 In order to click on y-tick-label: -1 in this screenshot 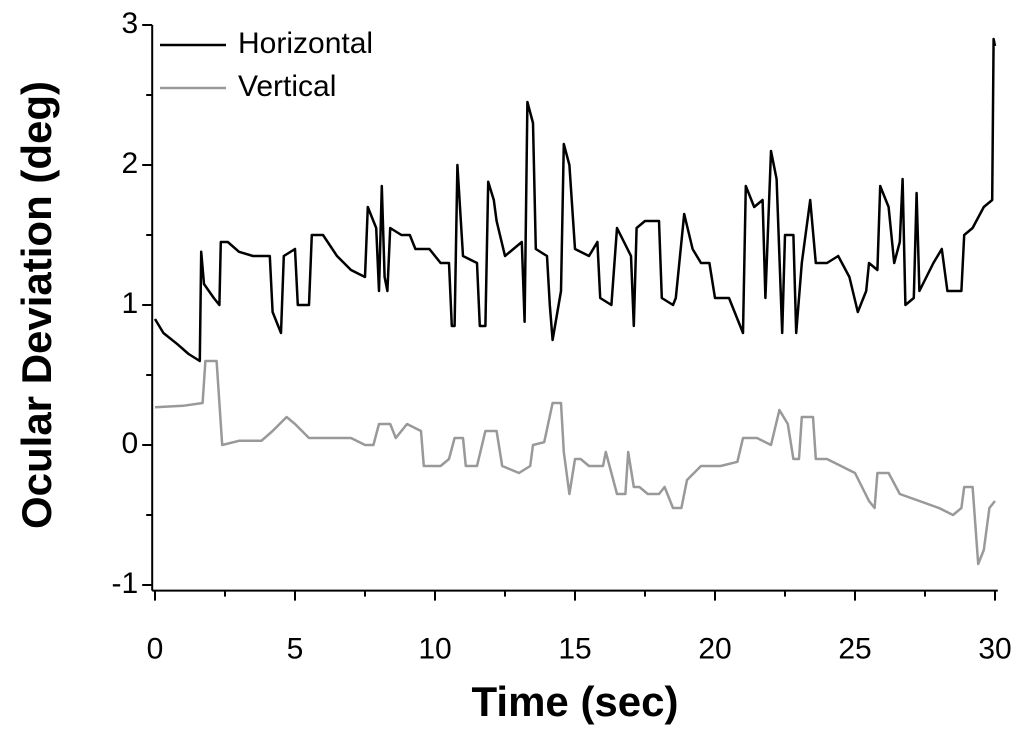, I will do `click(125, 583)`.